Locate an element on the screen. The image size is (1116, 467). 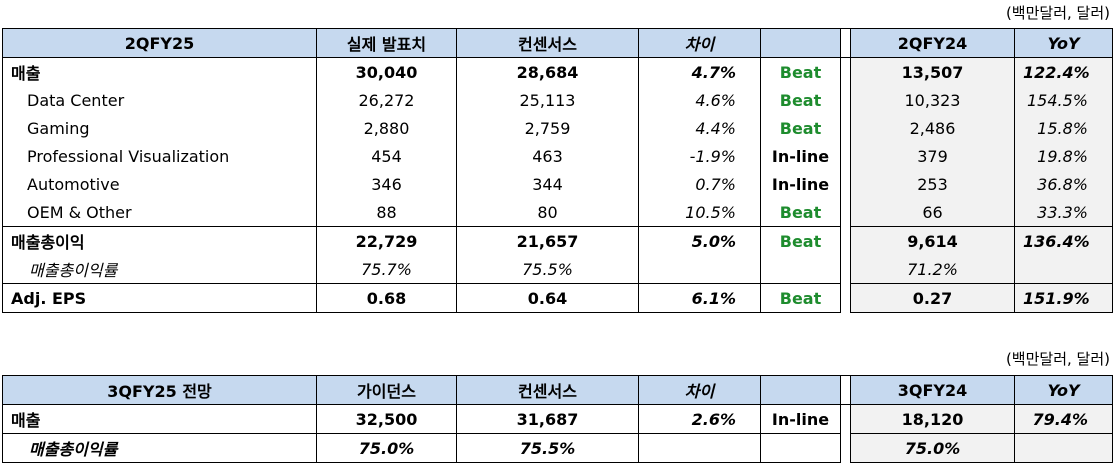
unit-note-2: (백만달러, 달러) is located at coordinates (1057, 359).